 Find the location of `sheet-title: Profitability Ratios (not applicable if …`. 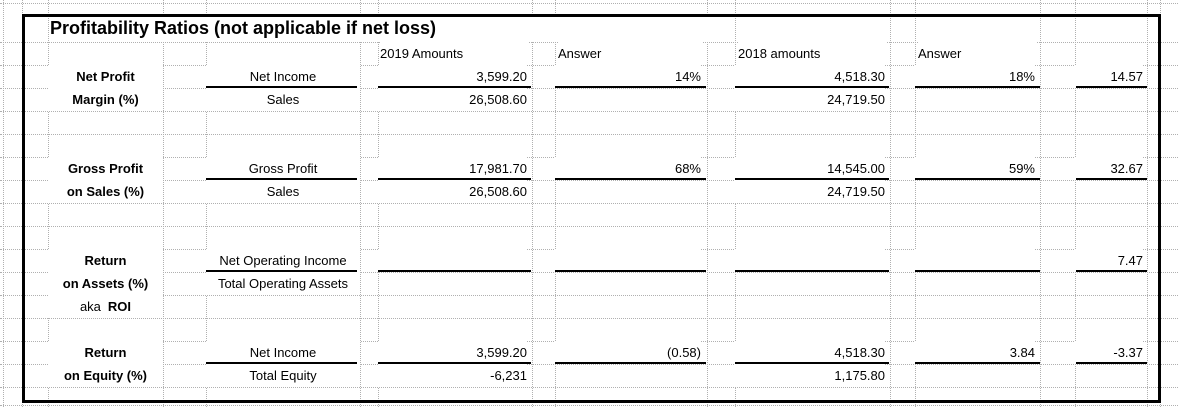

sheet-title: Profitability Ratios (not applicable if … is located at coordinates (380, 28).